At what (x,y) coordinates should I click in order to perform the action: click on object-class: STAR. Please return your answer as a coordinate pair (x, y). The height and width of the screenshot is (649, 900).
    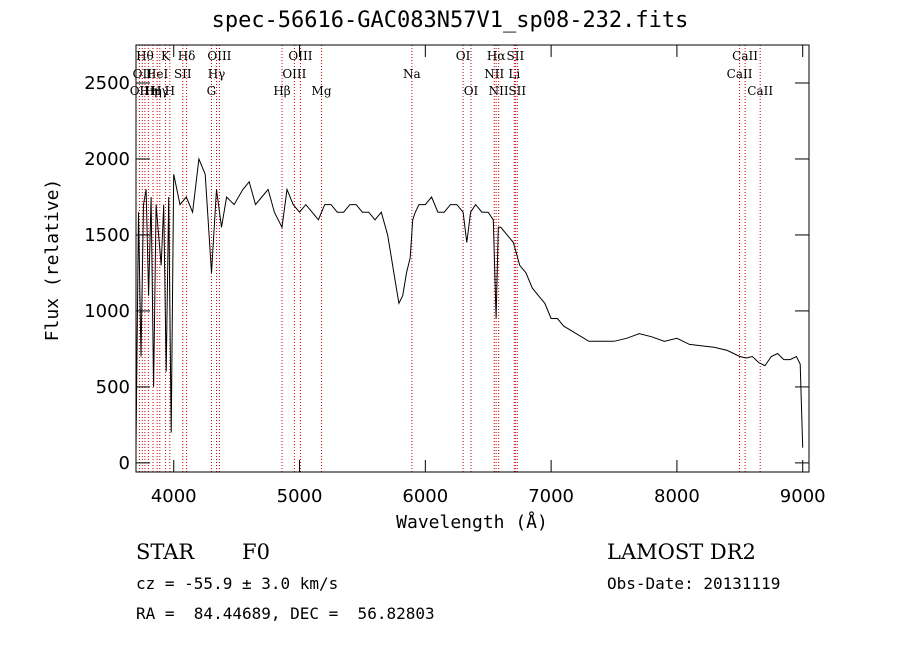
    Looking at the image, I should click on (165, 552).